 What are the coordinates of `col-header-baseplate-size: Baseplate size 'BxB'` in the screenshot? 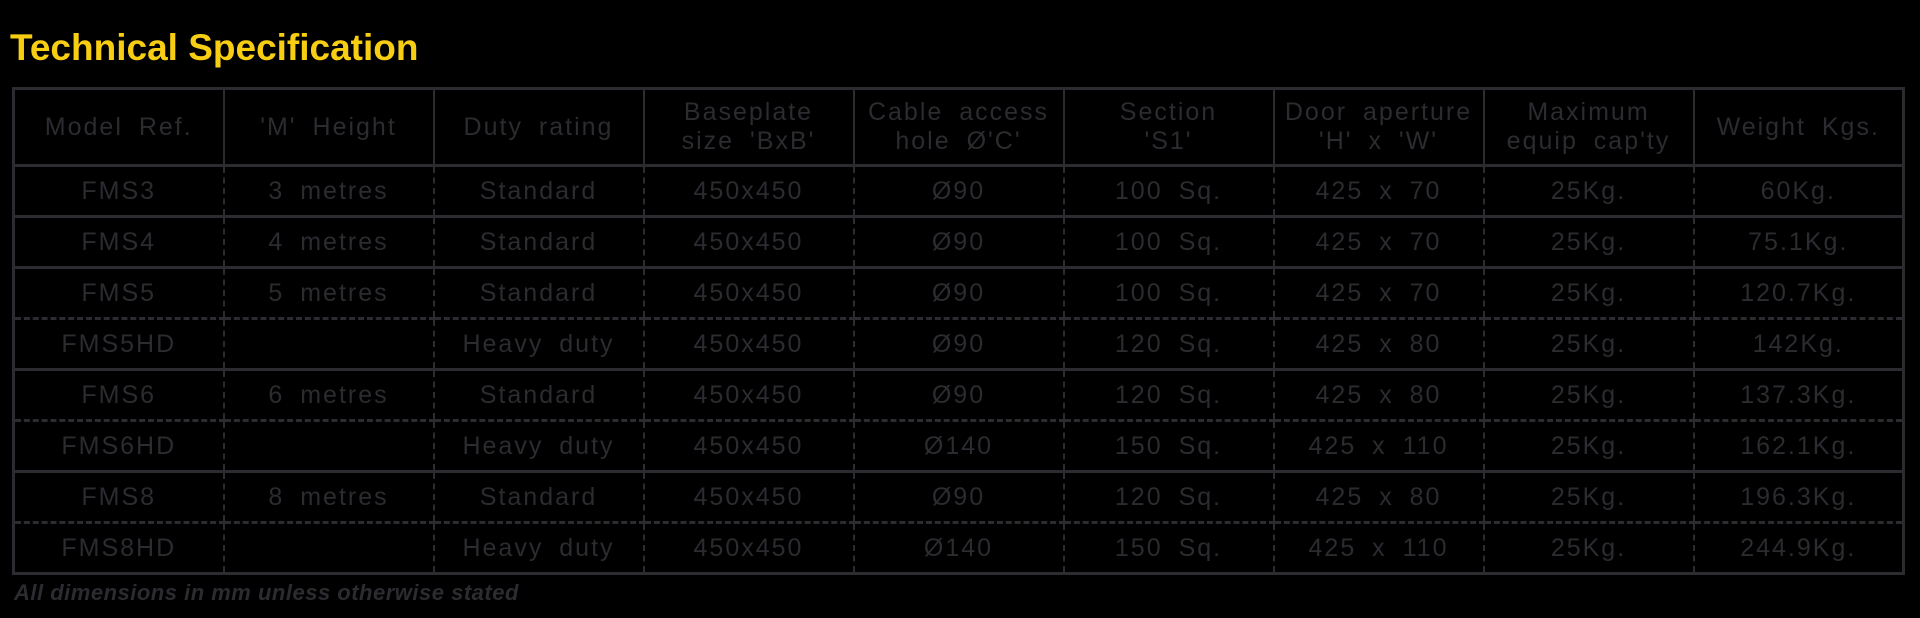 It's located at (748, 127).